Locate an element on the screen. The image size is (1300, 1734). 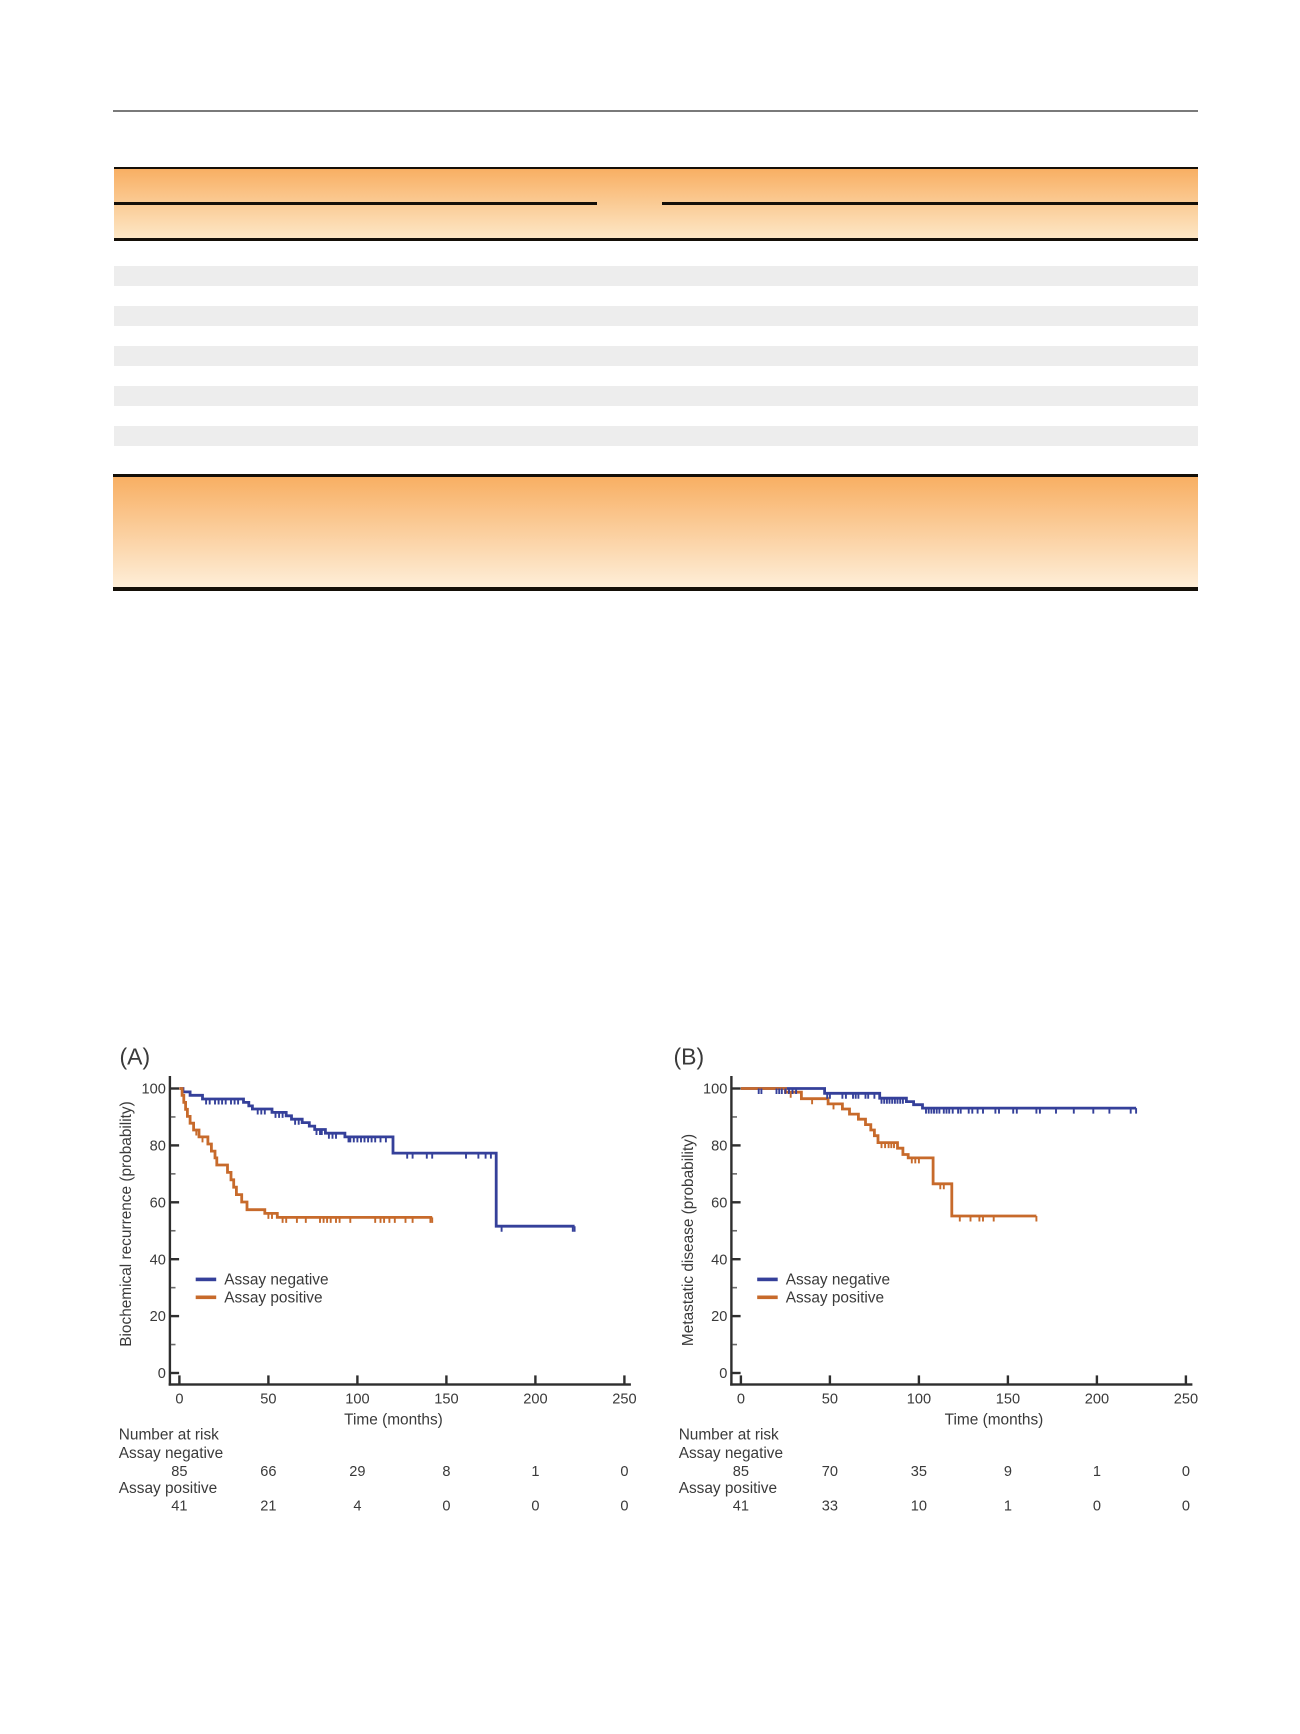
svg-text: 4 is located at coordinates (357, 1507).